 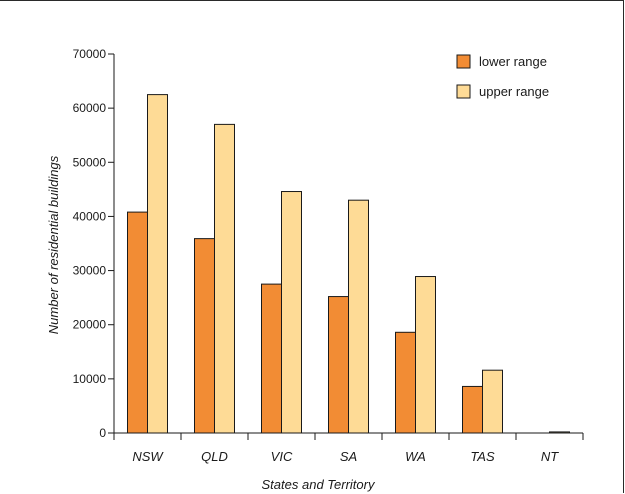 What do you see at coordinates (358, 316) in the screenshot?
I see `bar-upper-sa` at bounding box center [358, 316].